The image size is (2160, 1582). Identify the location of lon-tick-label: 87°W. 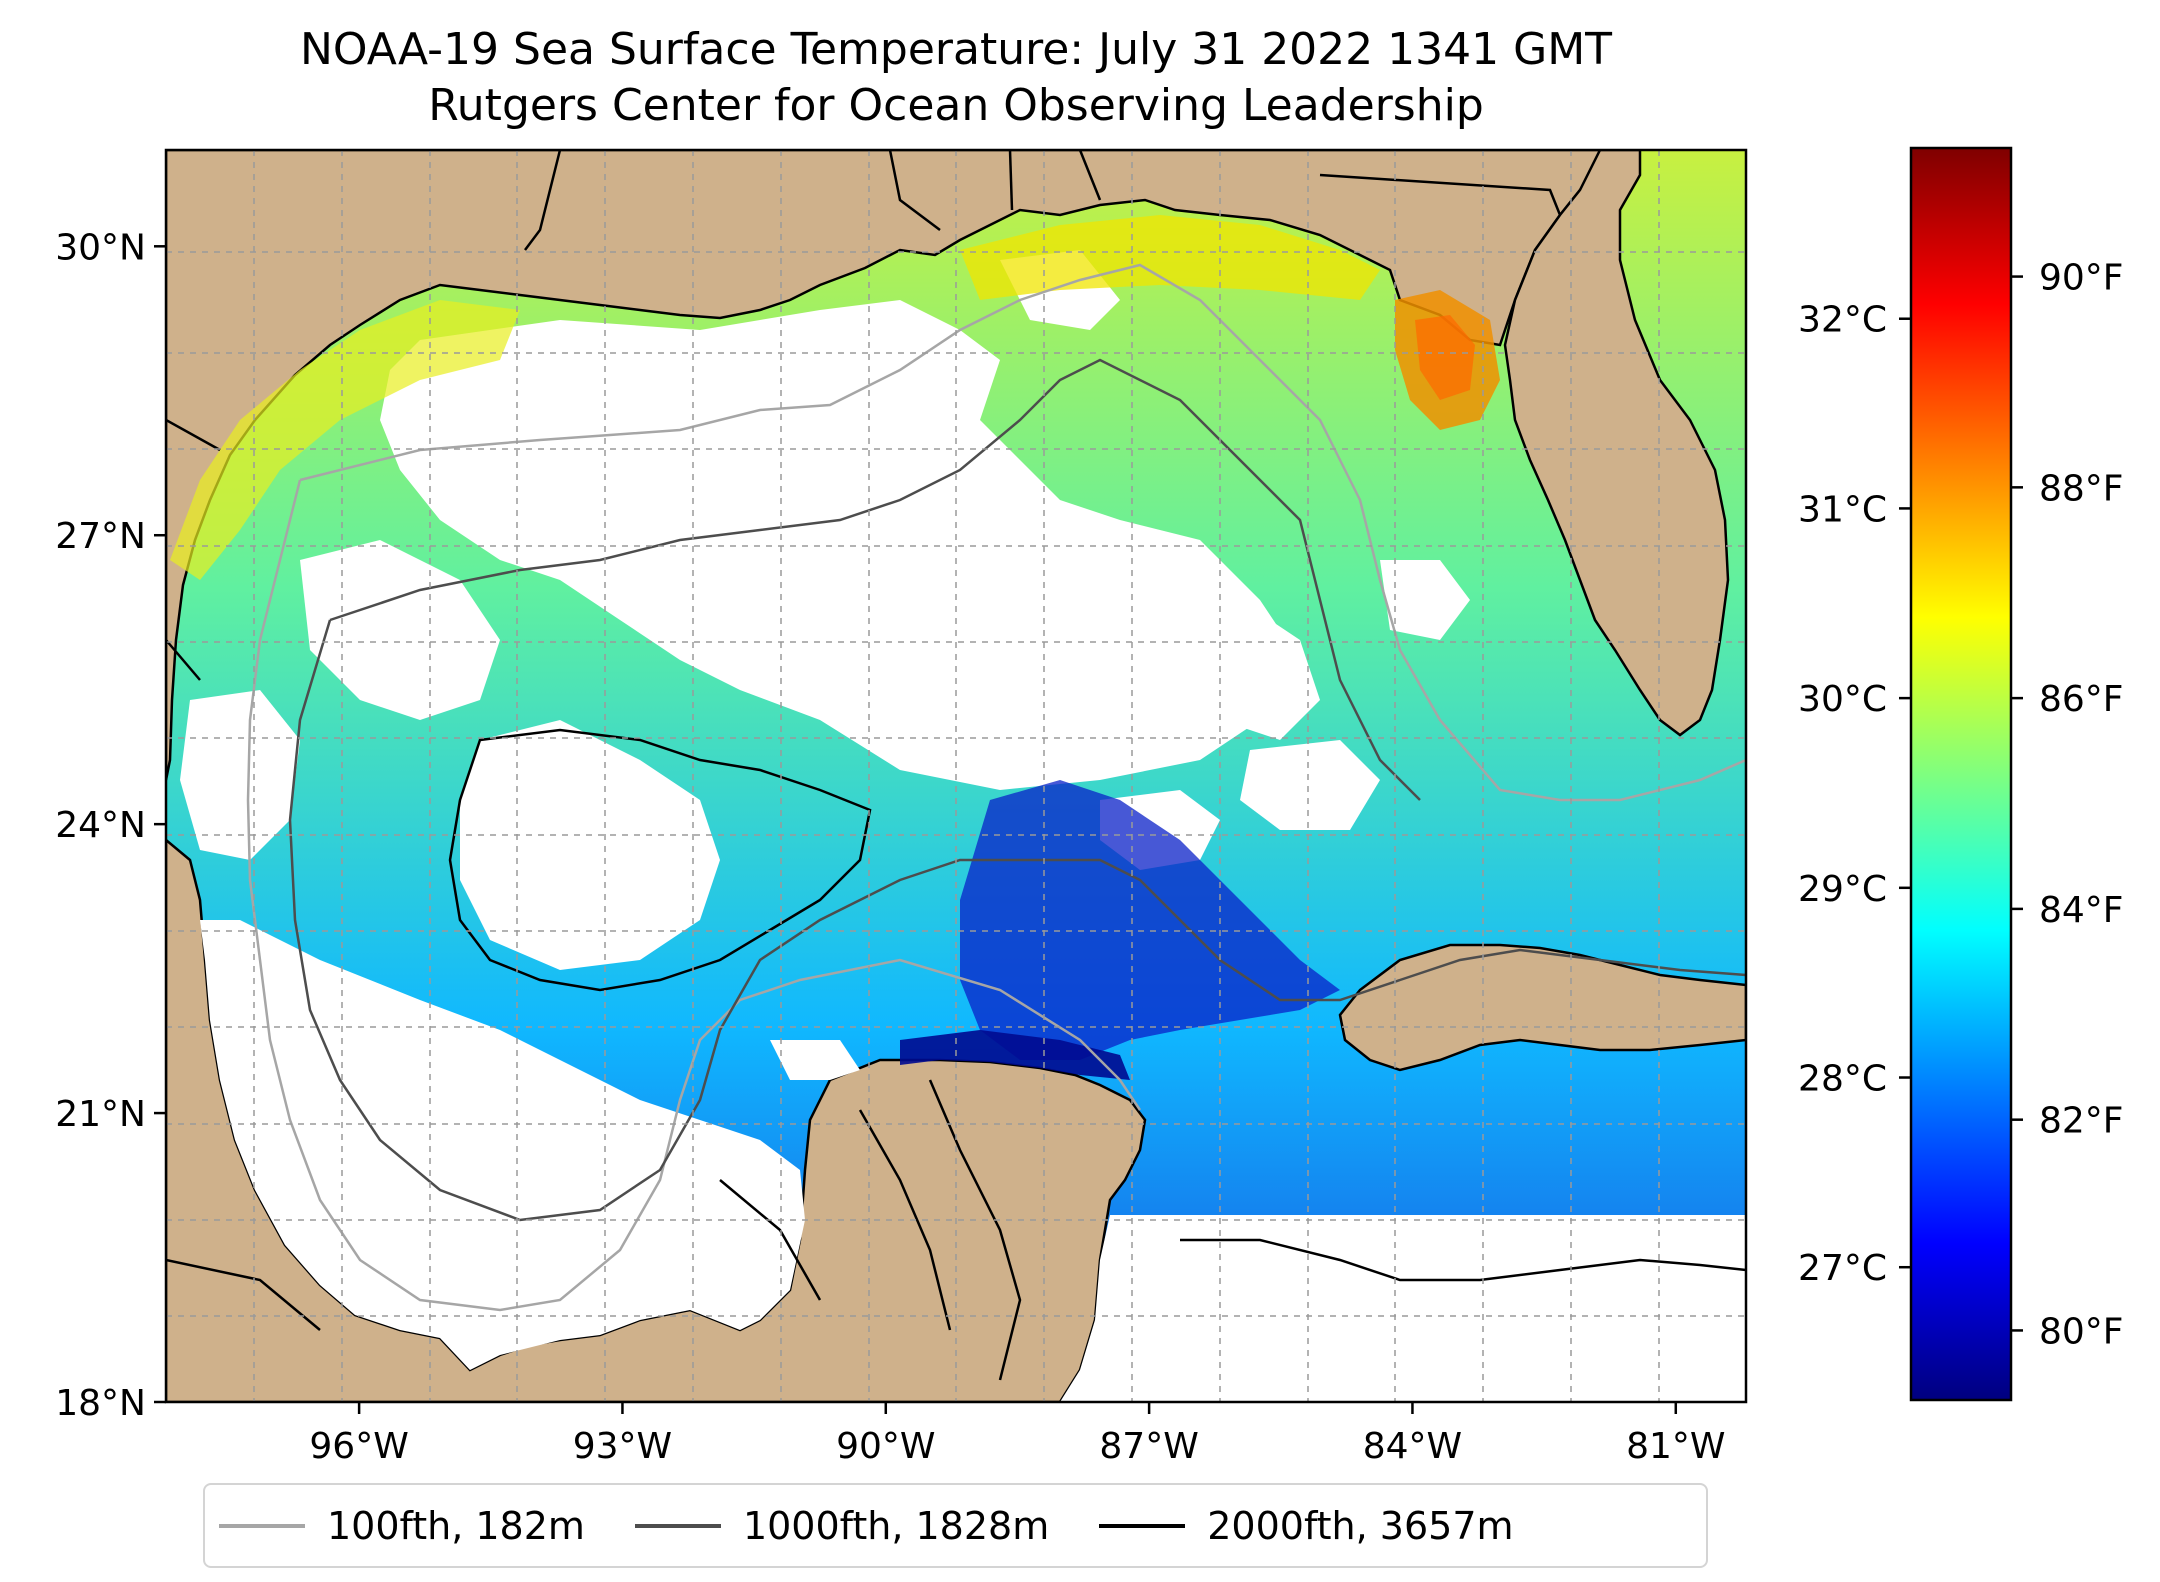
(1148, 1446).